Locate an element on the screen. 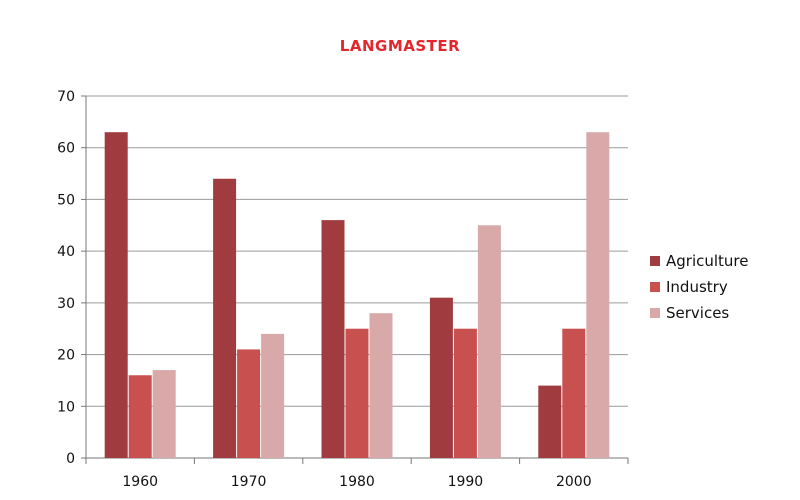 Image resolution: width=800 pixels, height=500 pixels. legend-label-services: Services is located at coordinates (697, 313).